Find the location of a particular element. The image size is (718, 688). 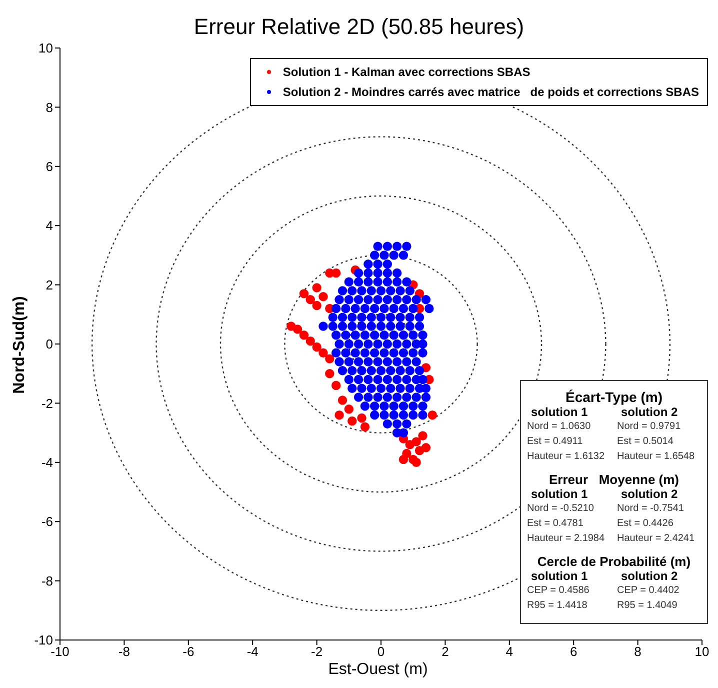

x-tick-label: -4 is located at coordinates (252, 652).